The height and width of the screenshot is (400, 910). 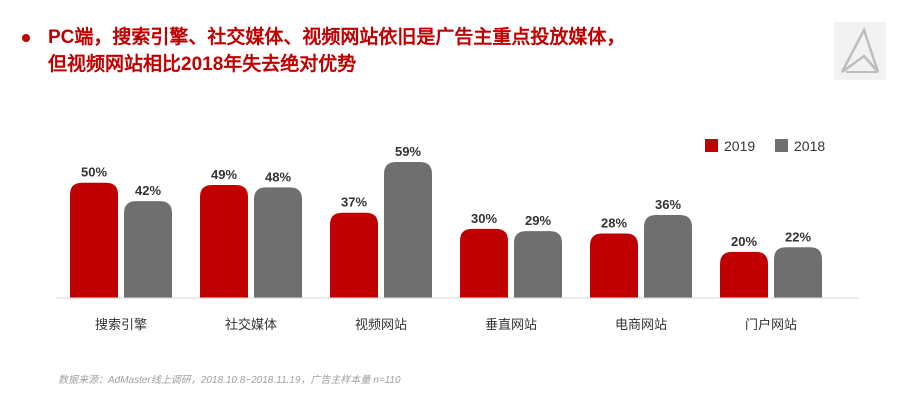 I want to click on category-label-1: 社交媒体, so click(x=251, y=324).